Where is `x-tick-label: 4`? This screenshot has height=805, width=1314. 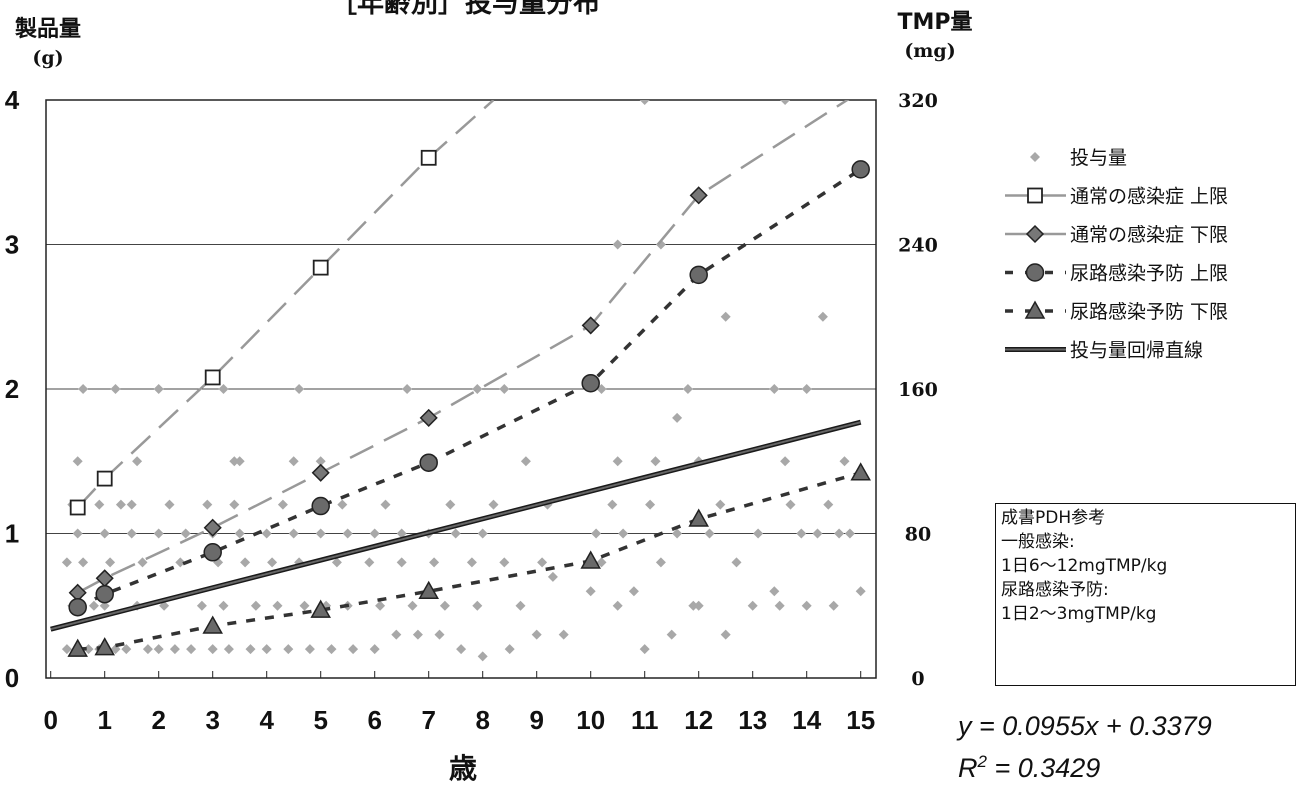 x-tick-label: 4 is located at coordinates (266, 720).